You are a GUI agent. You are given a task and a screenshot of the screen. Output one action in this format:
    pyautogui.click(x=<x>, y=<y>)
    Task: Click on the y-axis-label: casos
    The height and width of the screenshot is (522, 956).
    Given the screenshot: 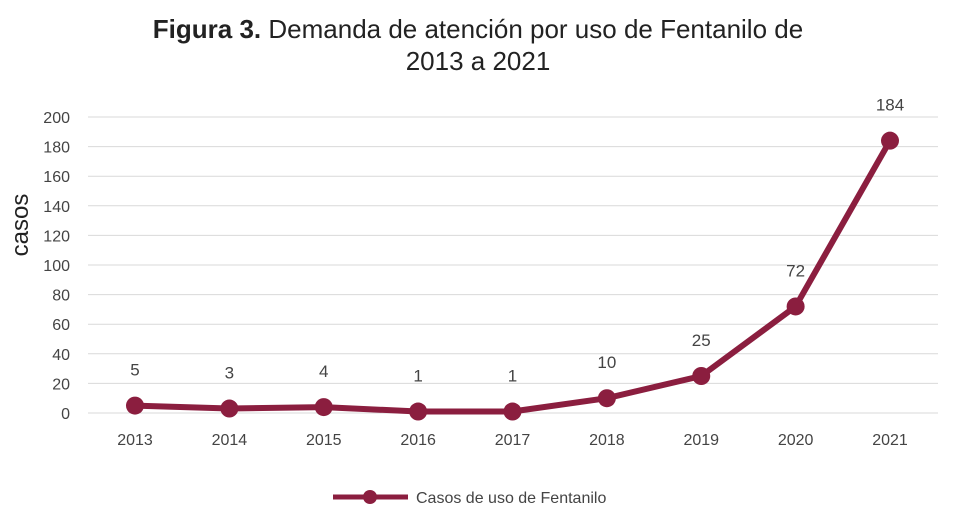 What is the action you would take?
    pyautogui.click(x=20, y=225)
    